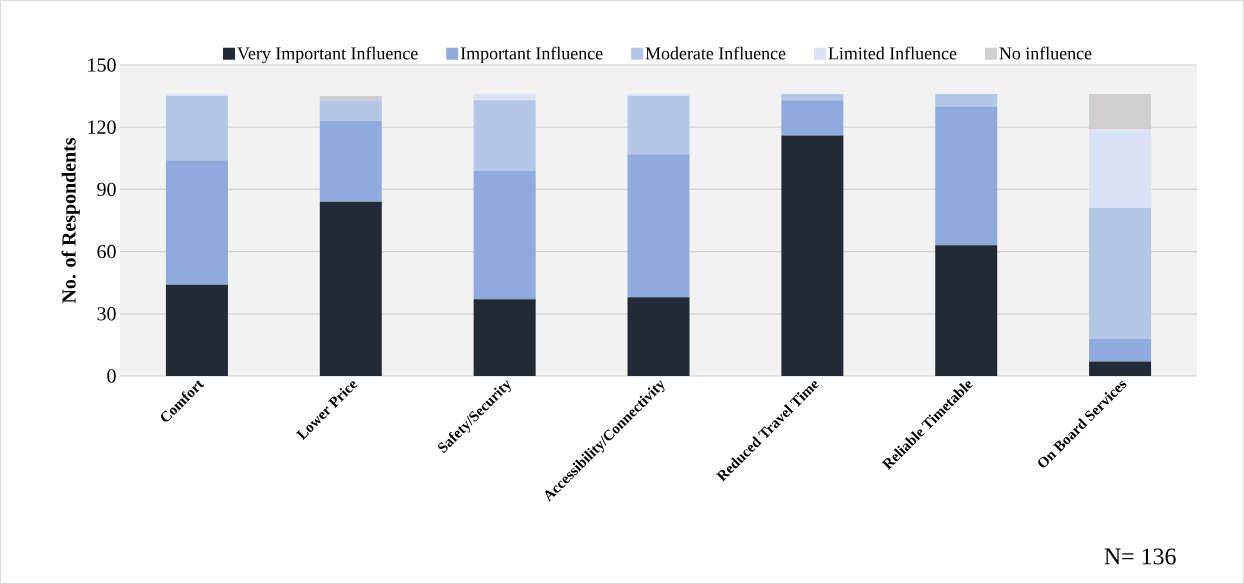 This screenshot has height=584, width=1244. I want to click on text: N= 136, so click(1140, 556).